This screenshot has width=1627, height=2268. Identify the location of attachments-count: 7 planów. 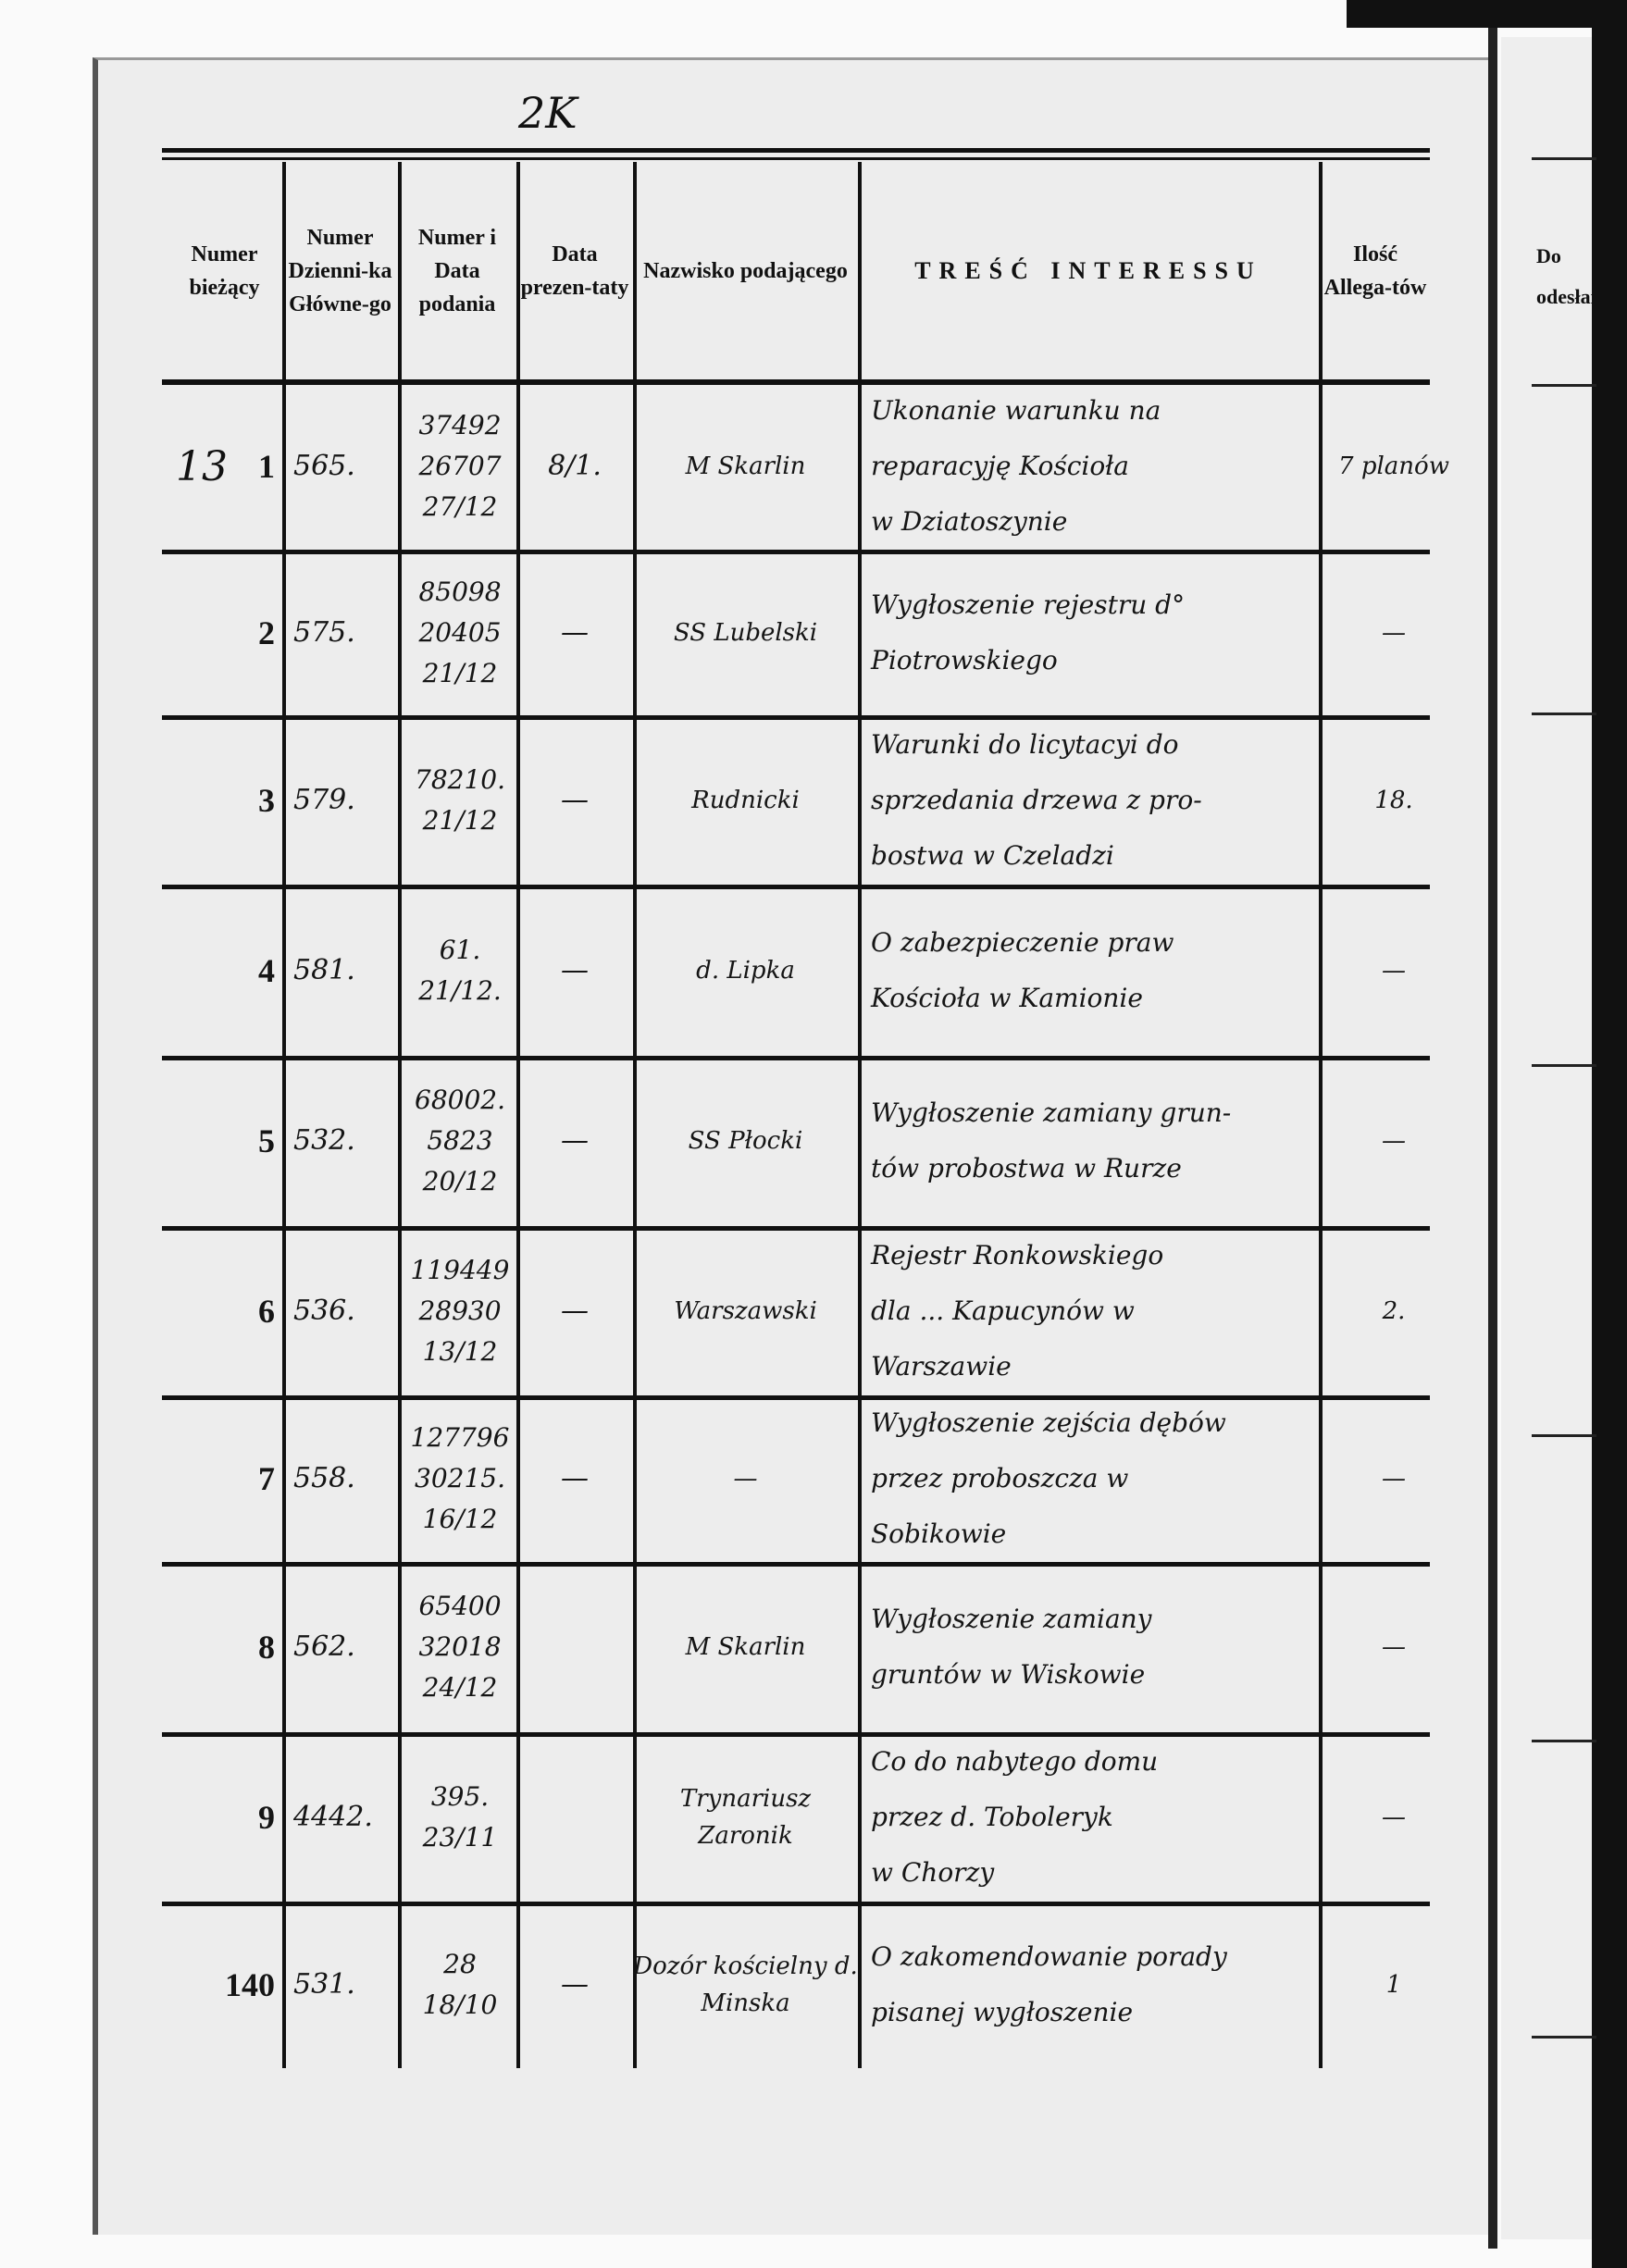
(1393, 466).